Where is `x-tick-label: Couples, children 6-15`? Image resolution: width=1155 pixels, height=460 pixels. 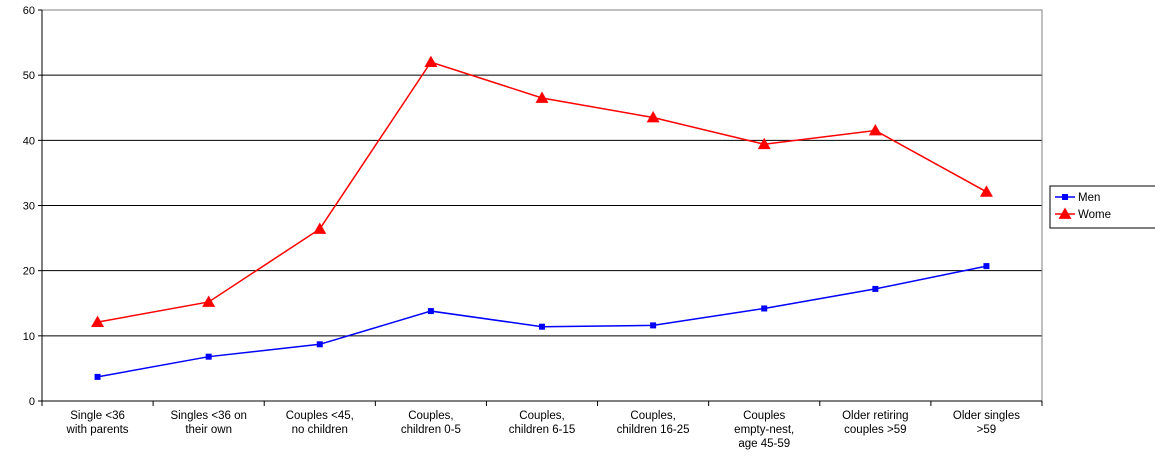 x-tick-label: Couples, children 6-15 is located at coordinates (542, 423).